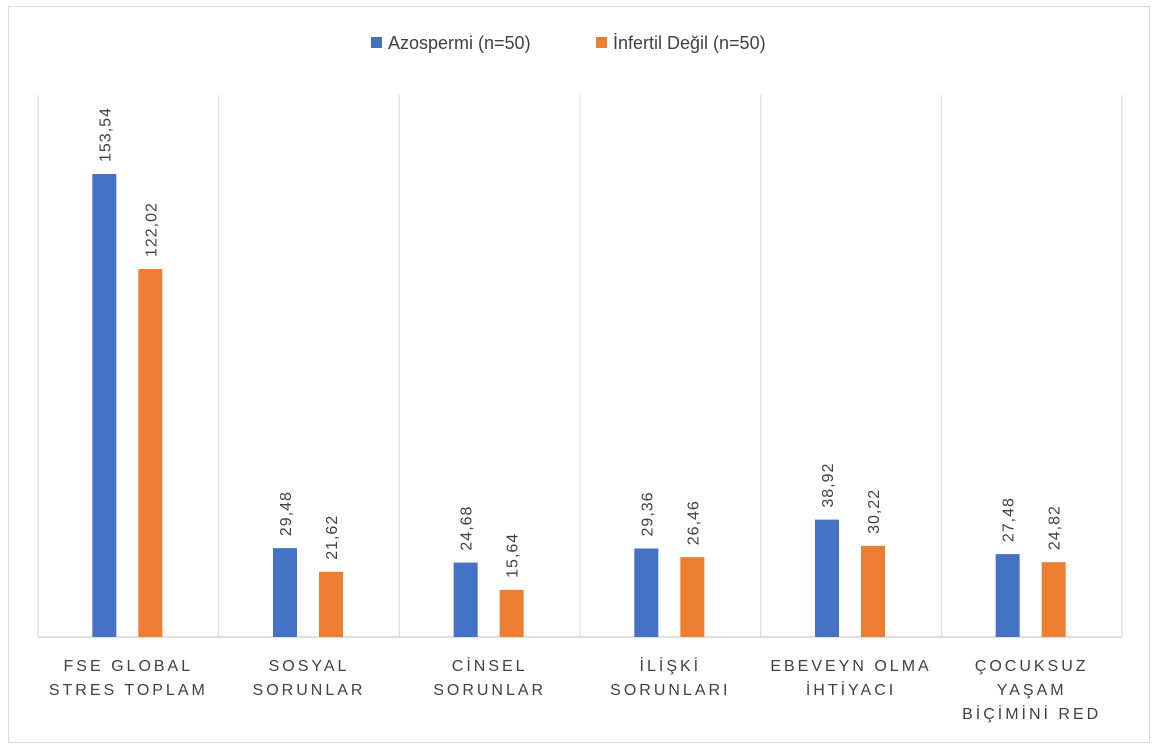 The image size is (1155, 747). I want to click on data-label-4-0: 38,92, so click(828, 485).